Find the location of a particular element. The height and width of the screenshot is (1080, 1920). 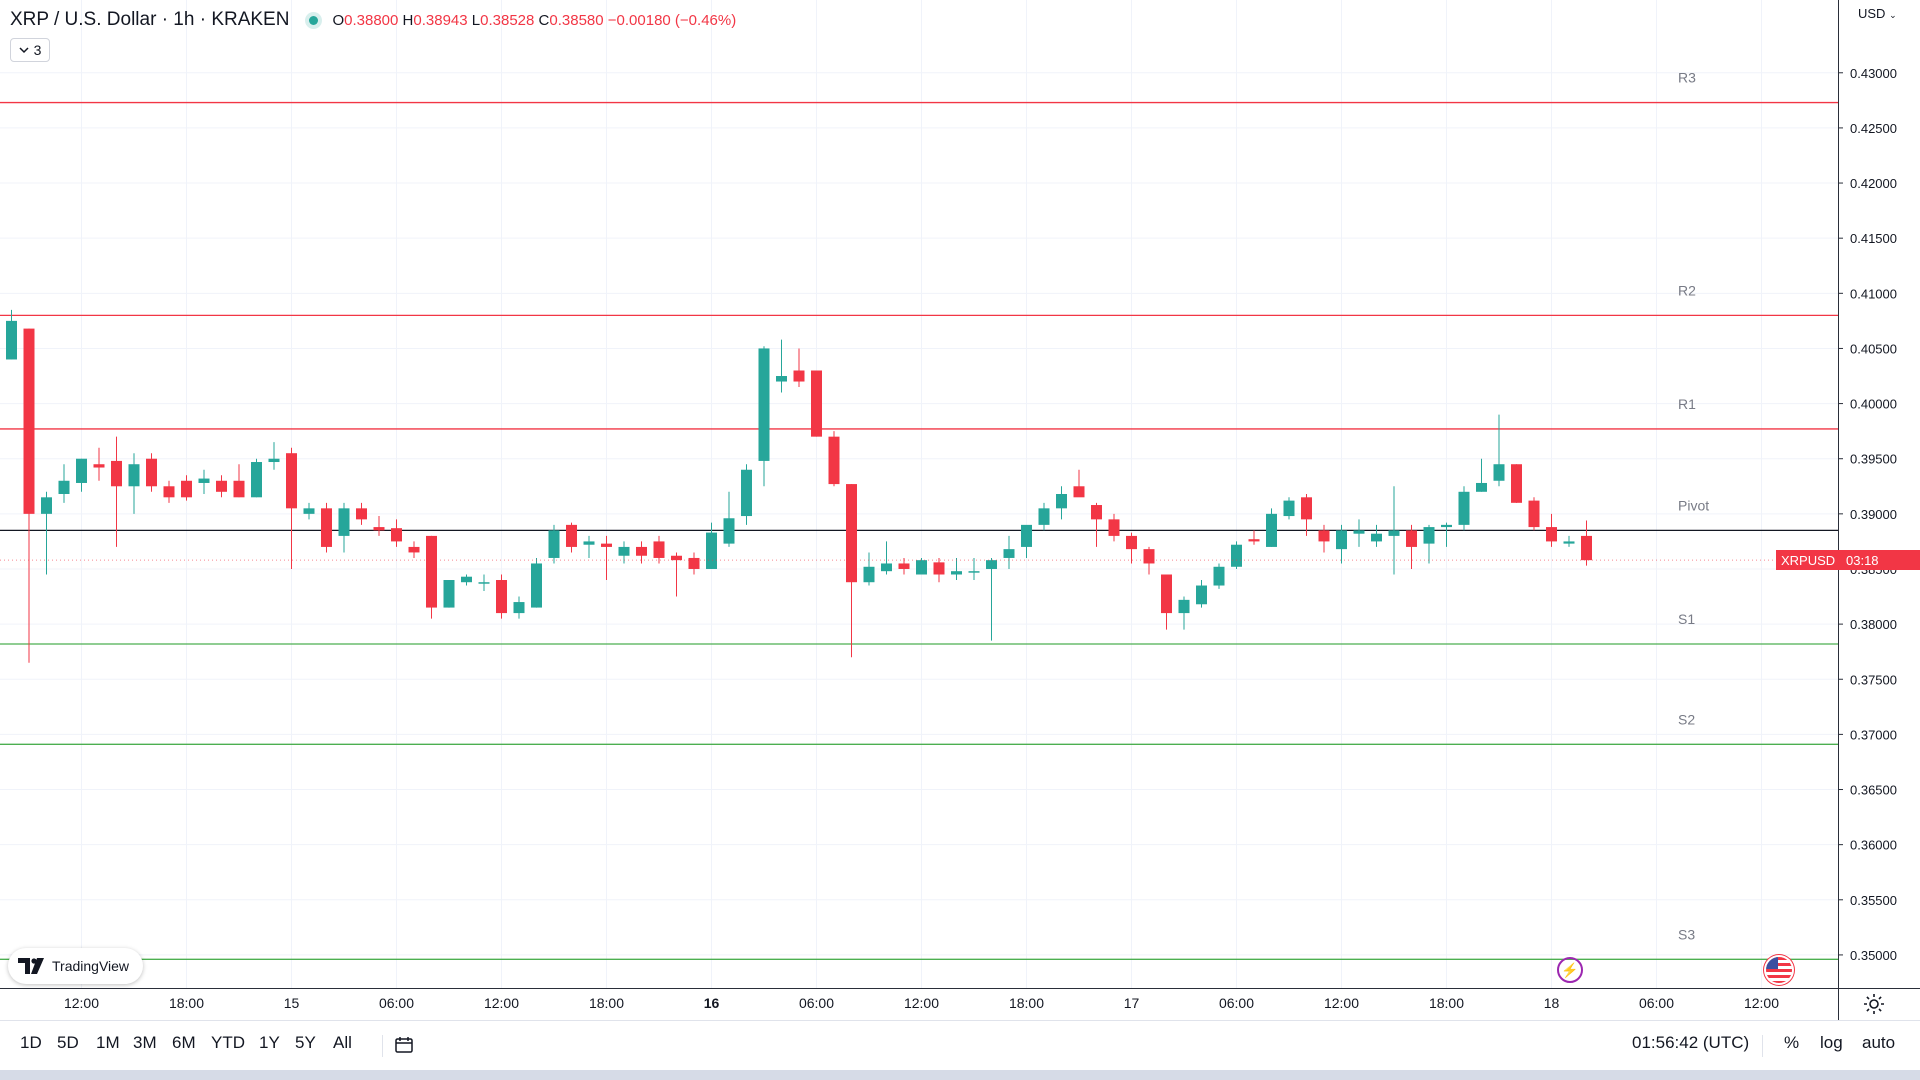

bar-countdown: 03:18 is located at coordinates (1862, 560).